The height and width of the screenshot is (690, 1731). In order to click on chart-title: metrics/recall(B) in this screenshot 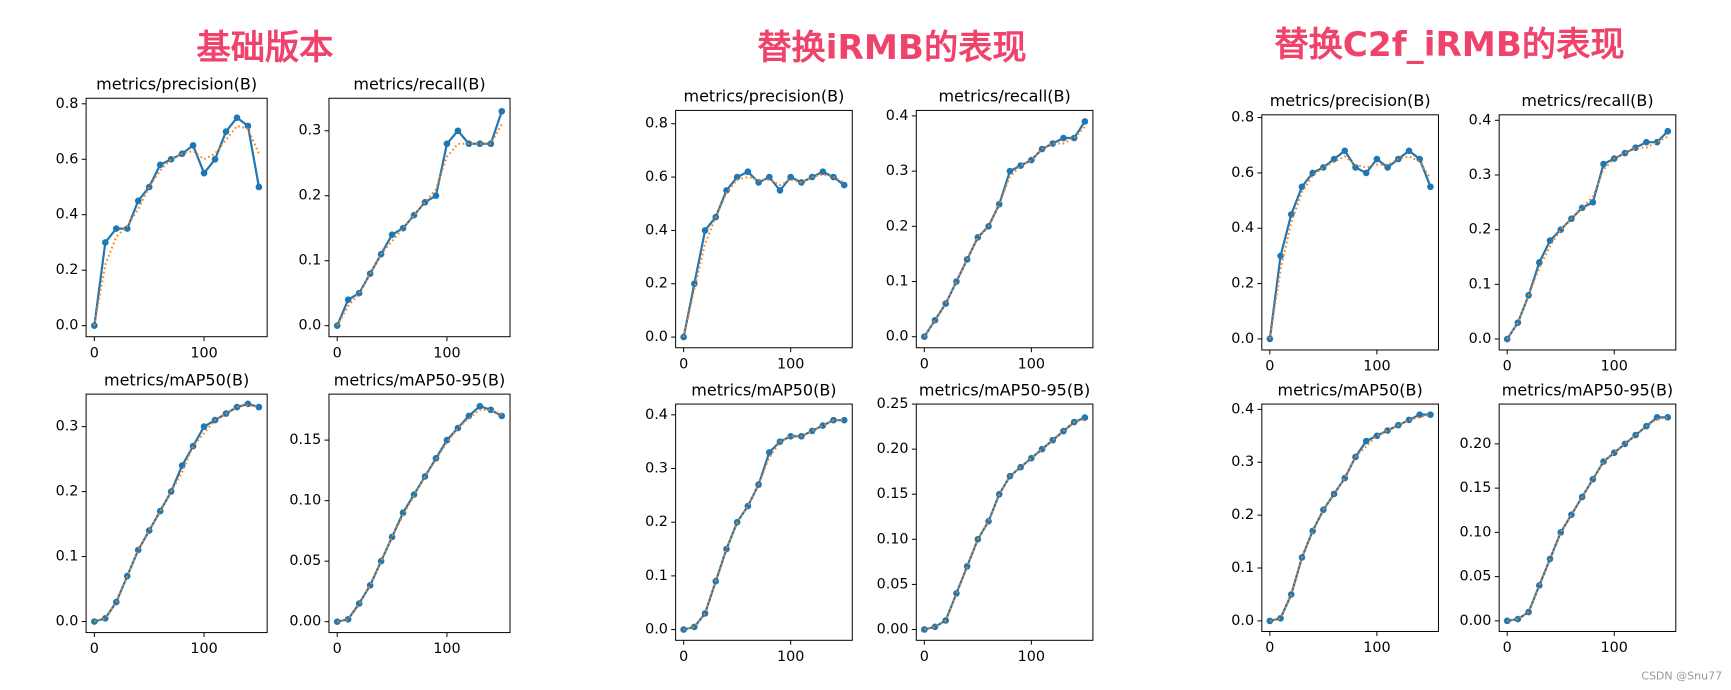, I will do `click(1004, 96)`.